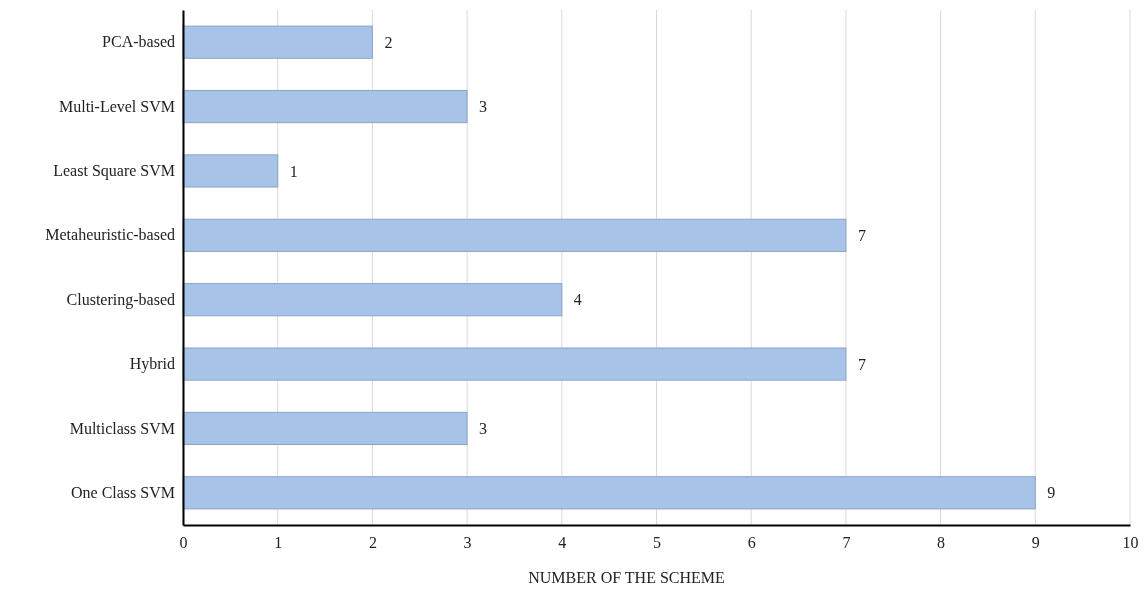 The image size is (1146, 592). What do you see at coordinates (1035, 543) in the screenshot?
I see `x-tick-label: 9` at bounding box center [1035, 543].